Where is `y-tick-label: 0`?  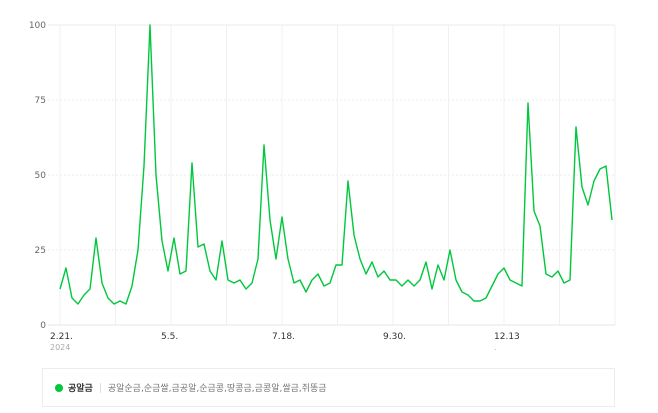 y-tick-label: 0 is located at coordinates (43, 326).